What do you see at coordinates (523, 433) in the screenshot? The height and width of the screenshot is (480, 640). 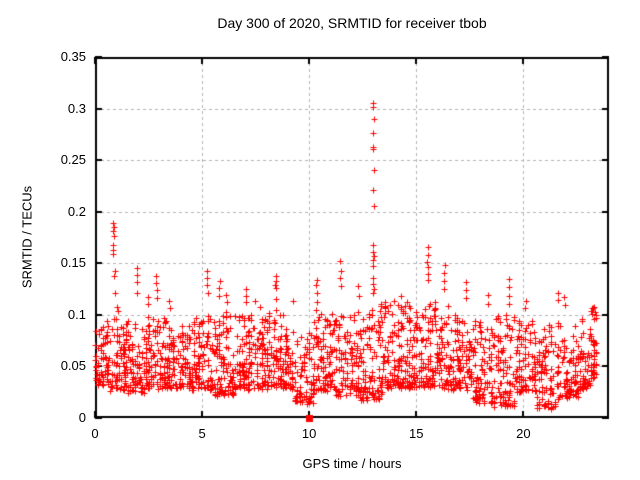 I see `x-tick-label: 20` at bounding box center [523, 433].